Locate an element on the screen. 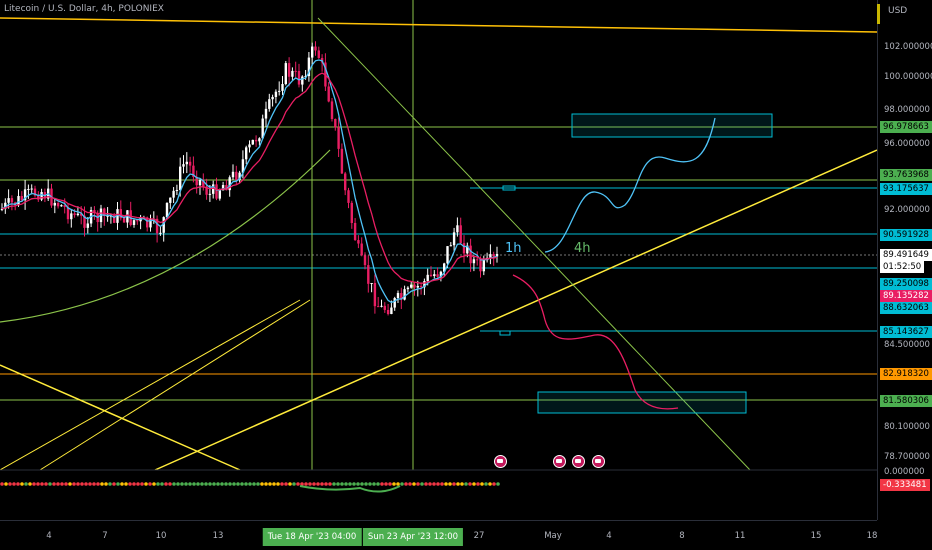 The width and height of the screenshot is (932, 550). osc-value-tag: -0.333481 is located at coordinates (905, 485).